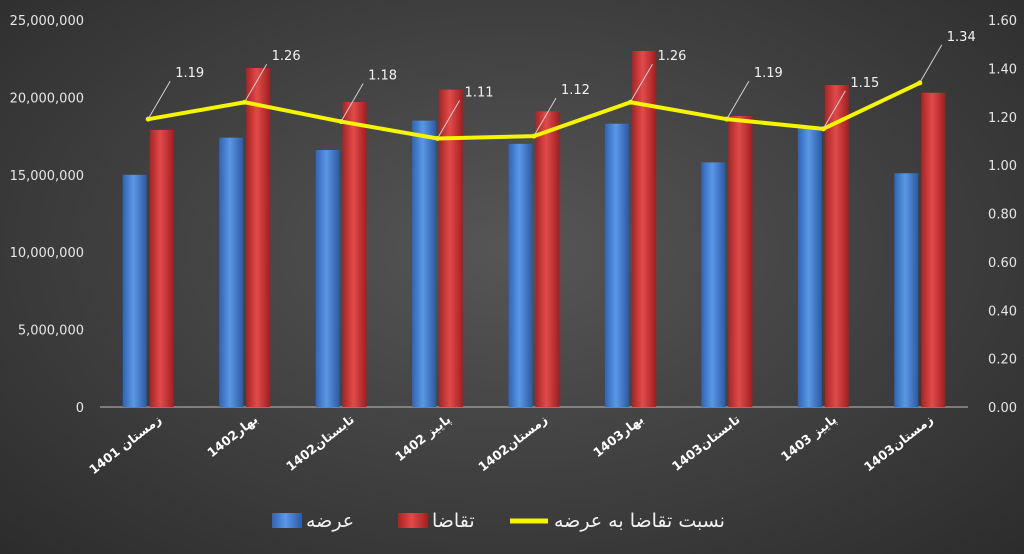 This screenshot has width=1024, height=554. I want to click on legend-label-demand: تقاضا, so click(453, 521).